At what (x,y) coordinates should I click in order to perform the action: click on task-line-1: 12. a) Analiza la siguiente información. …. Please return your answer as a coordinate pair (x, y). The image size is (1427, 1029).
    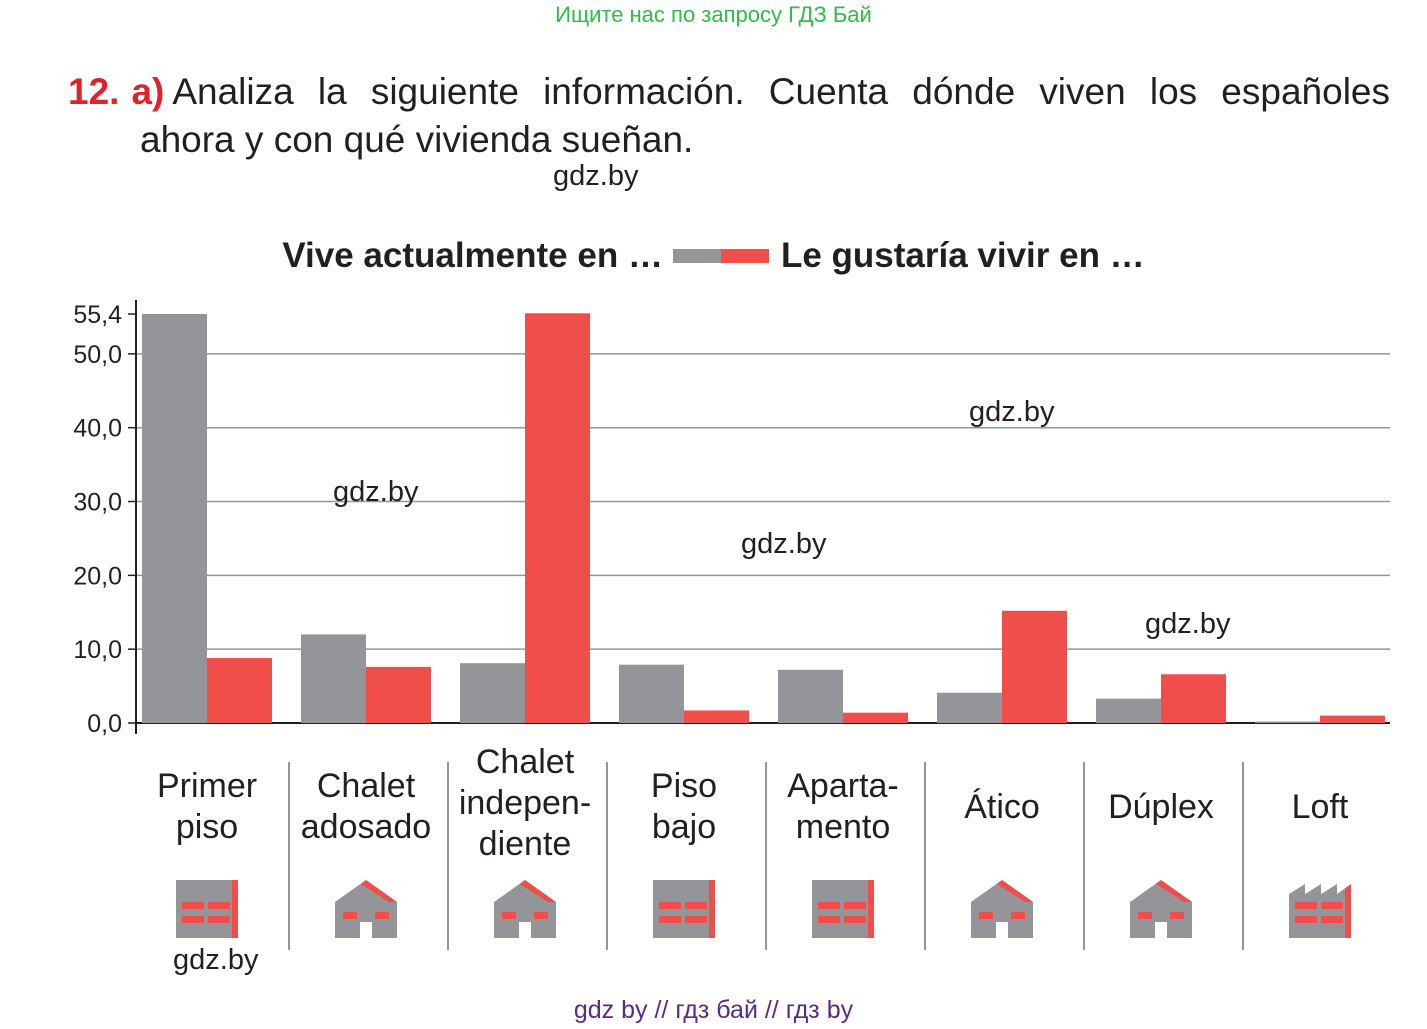
    Looking at the image, I should click on (729, 92).